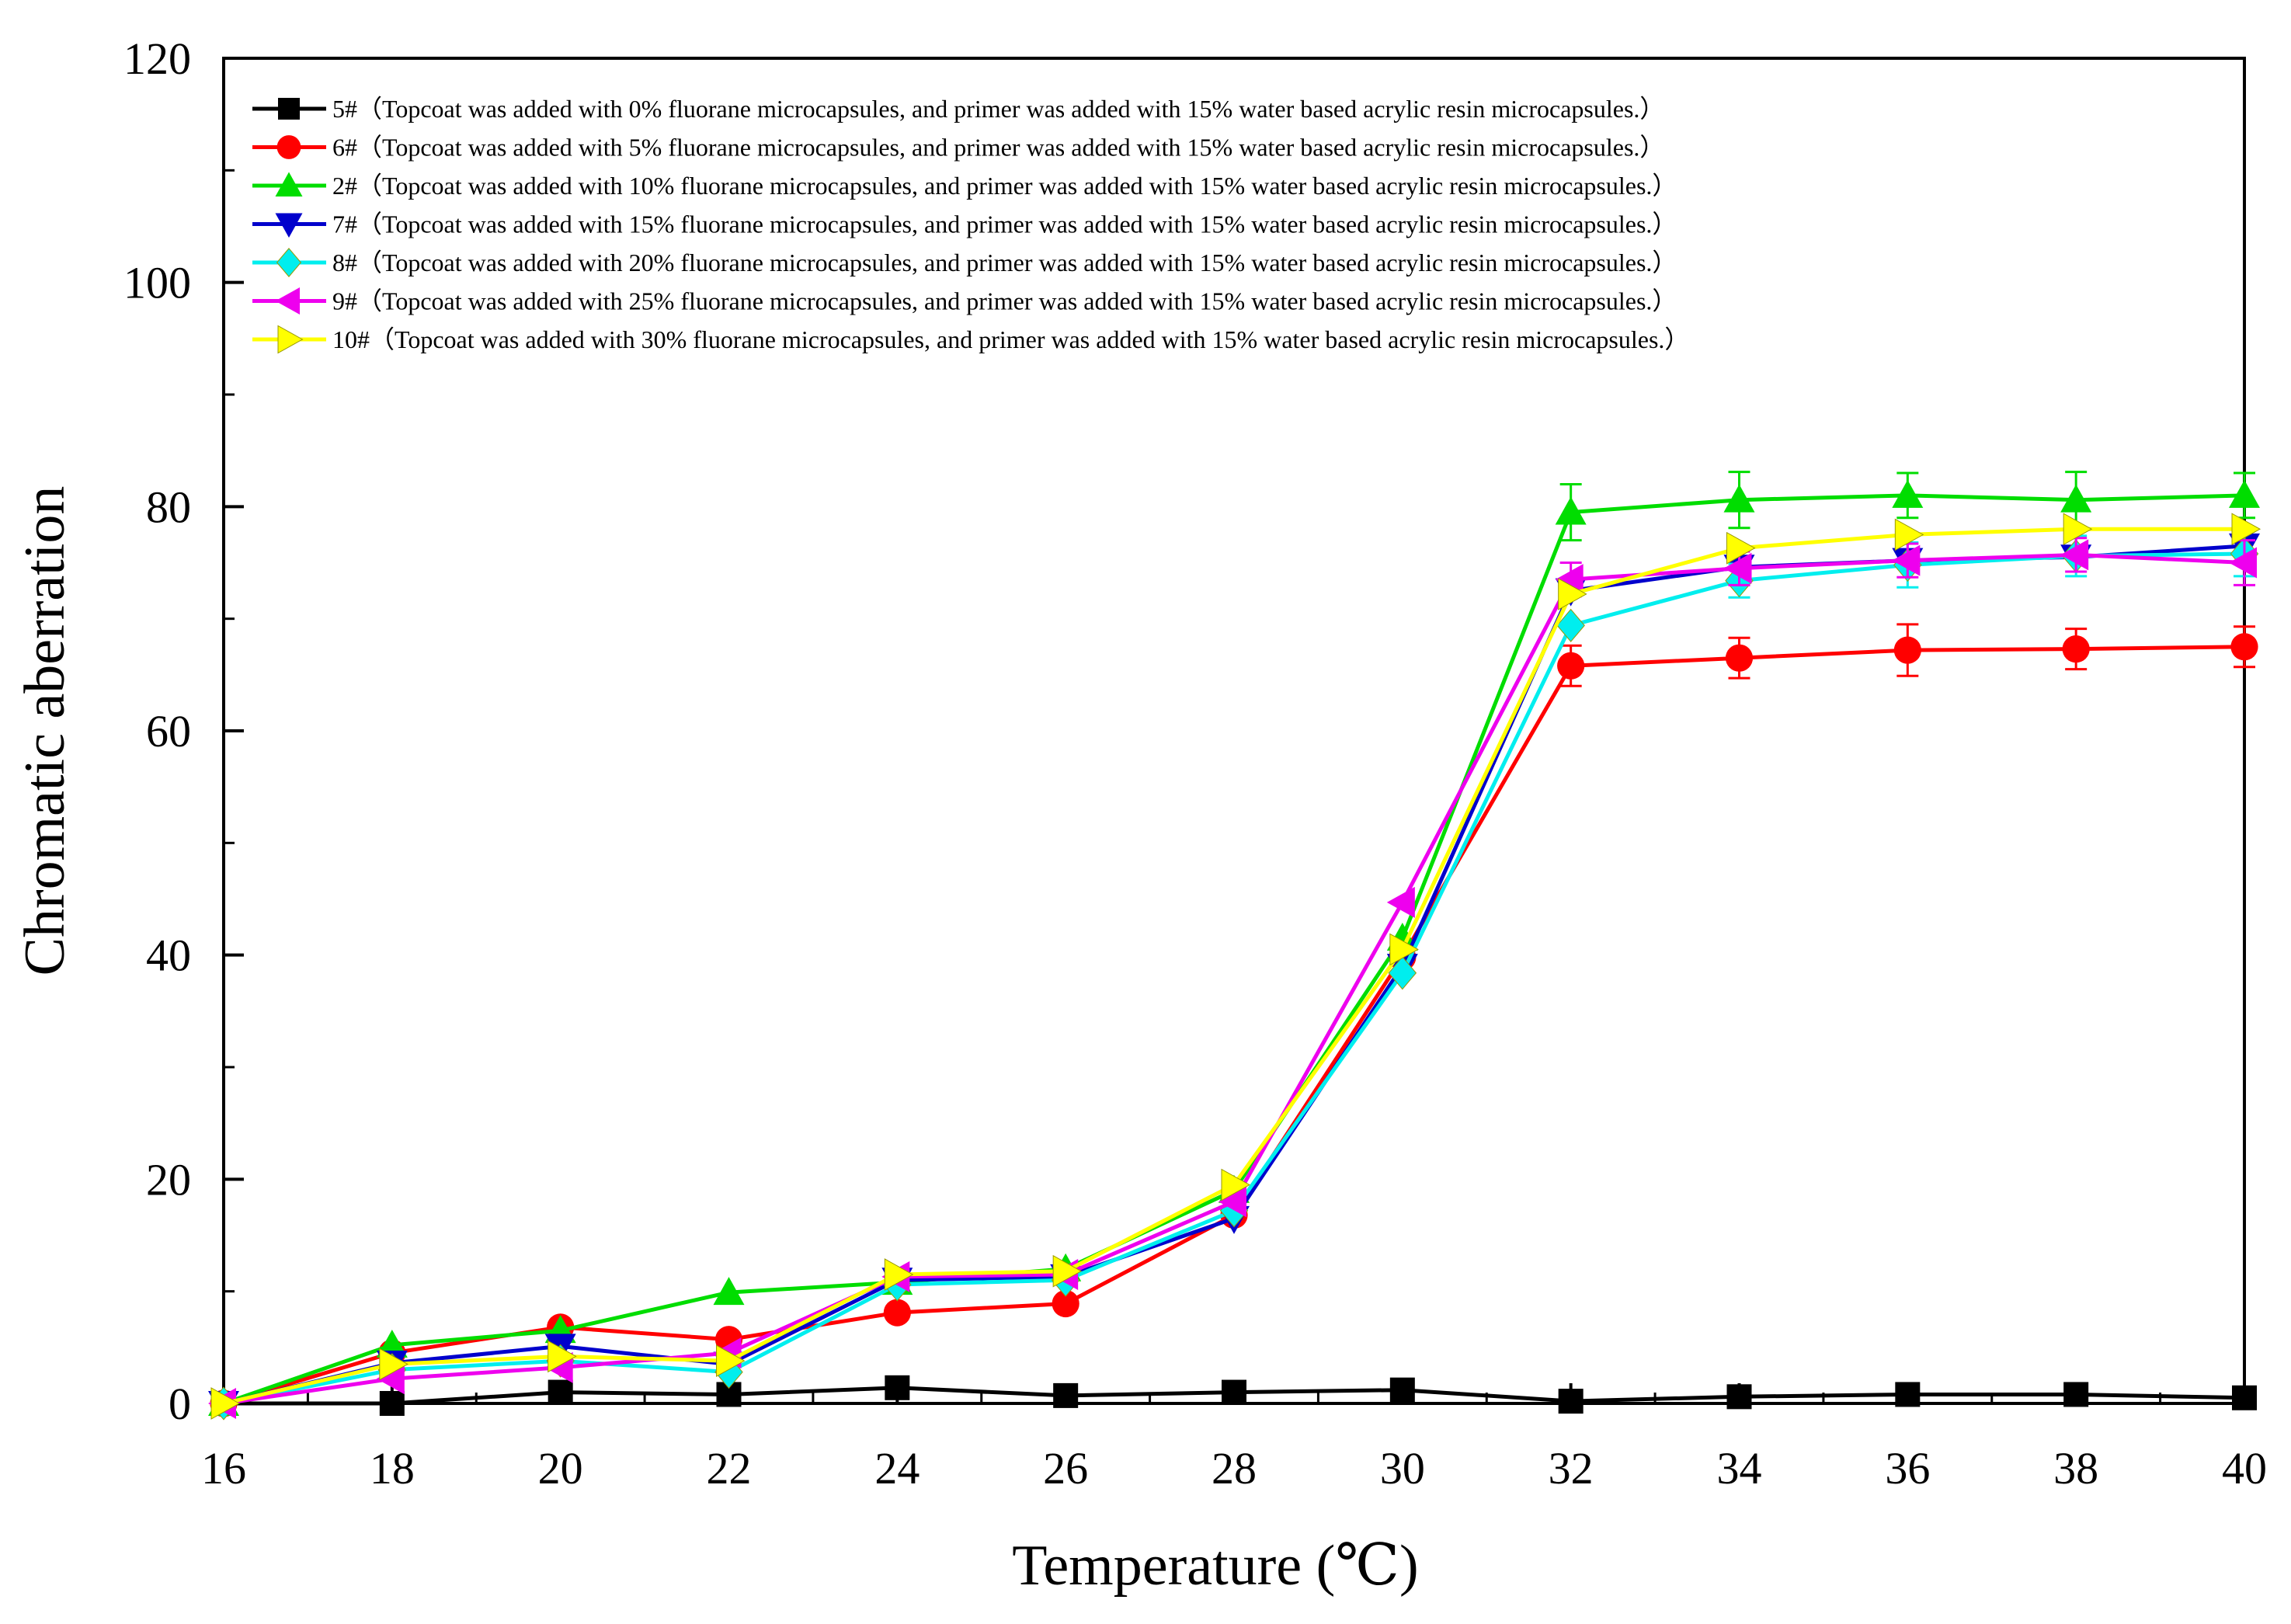 The image size is (2291, 1624). I want to click on y-tick-label: 20, so click(168, 1179).